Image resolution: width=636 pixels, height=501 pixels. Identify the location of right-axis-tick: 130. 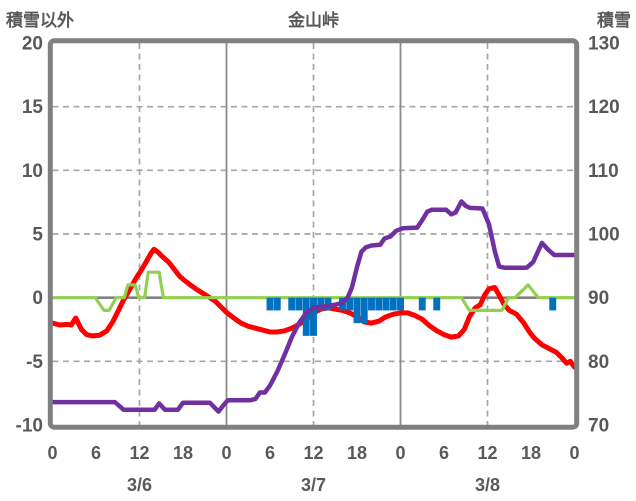
(604, 44).